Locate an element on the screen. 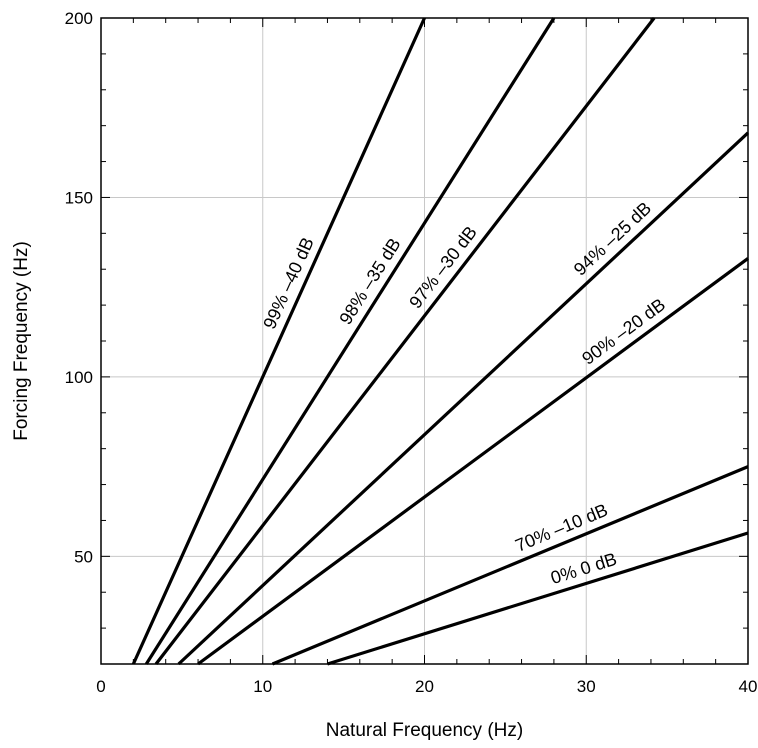  x-tick-label: 0 is located at coordinates (100, 686).